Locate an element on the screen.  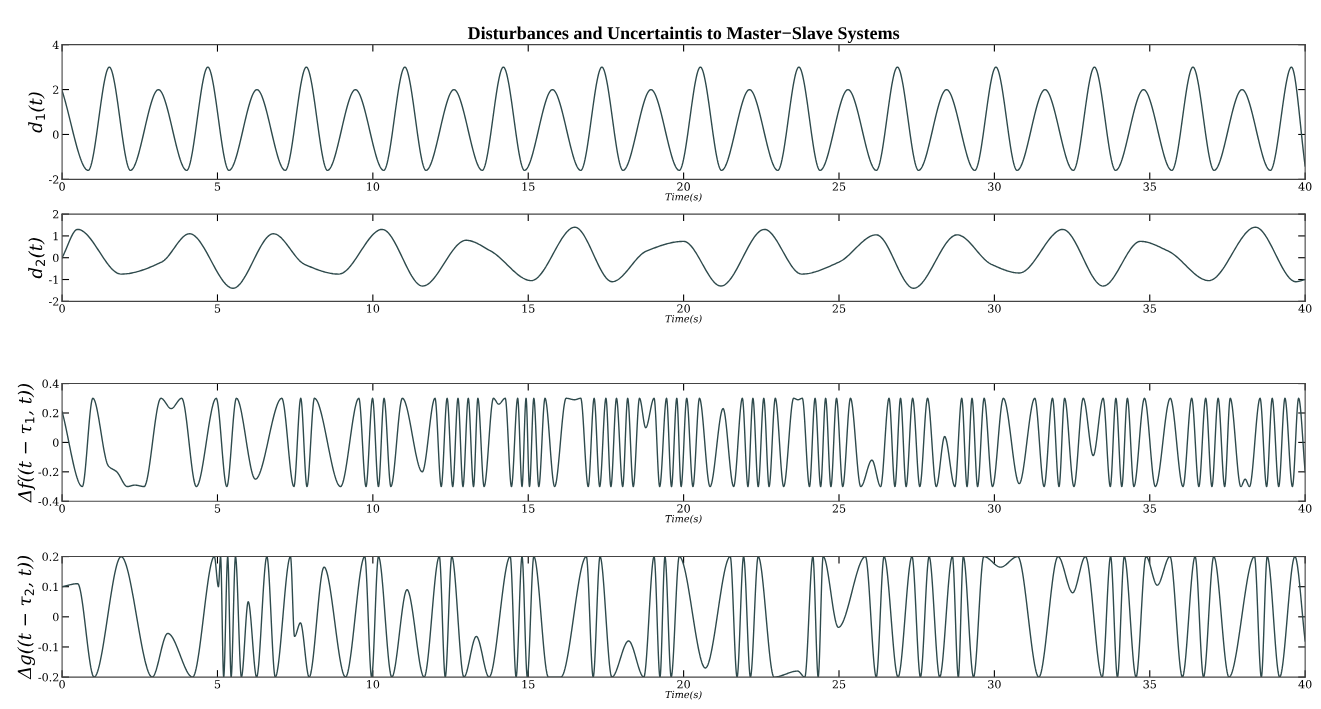
y-tick-label: 0.1 is located at coordinates (50, 587).